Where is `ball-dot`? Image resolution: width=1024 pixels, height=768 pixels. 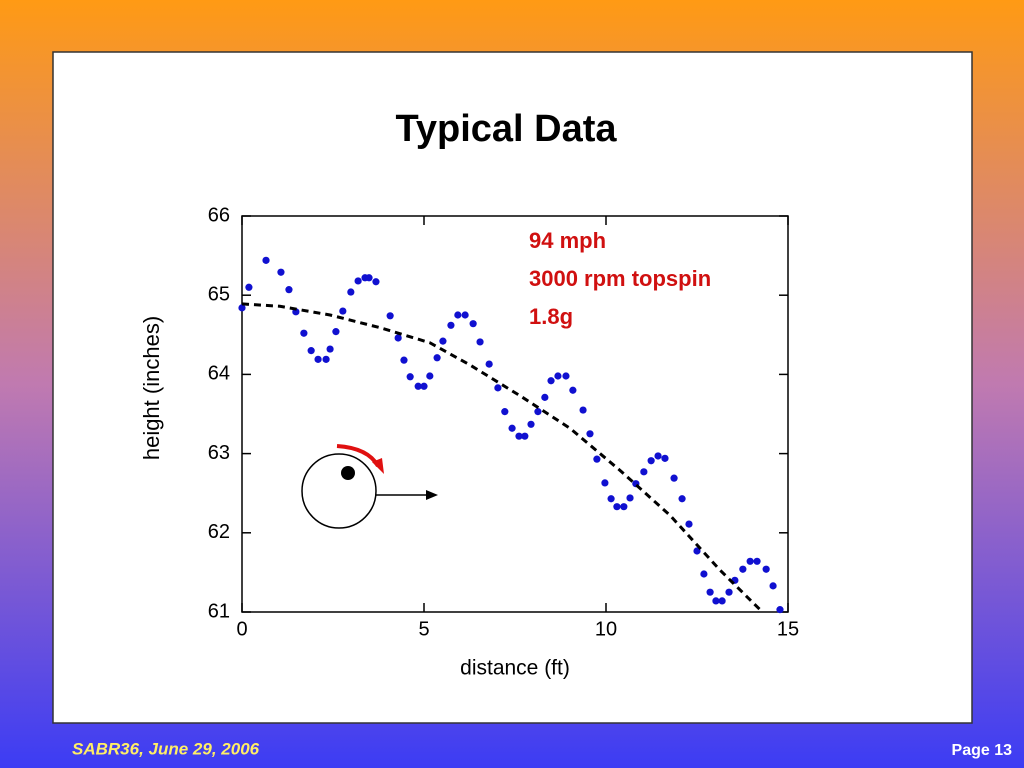
ball-dot is located at coordinates (348, 473).